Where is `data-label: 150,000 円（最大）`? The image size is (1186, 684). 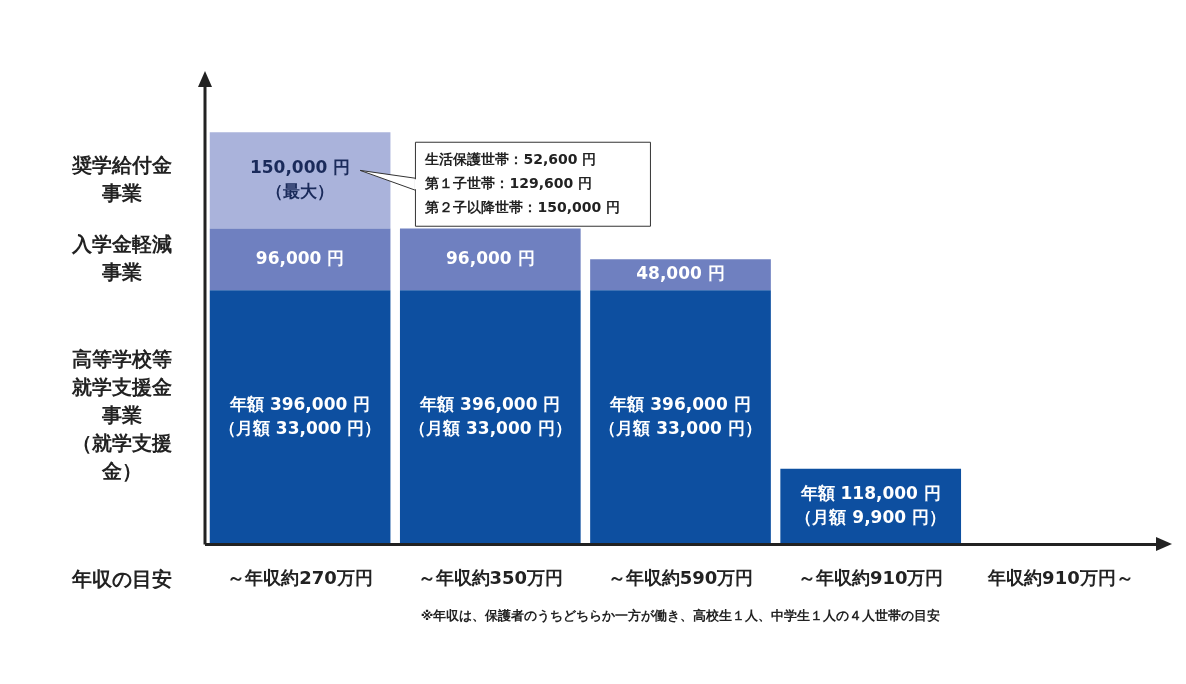
data-label: 150,000 円（最大） is located at coordinates (300, 178).